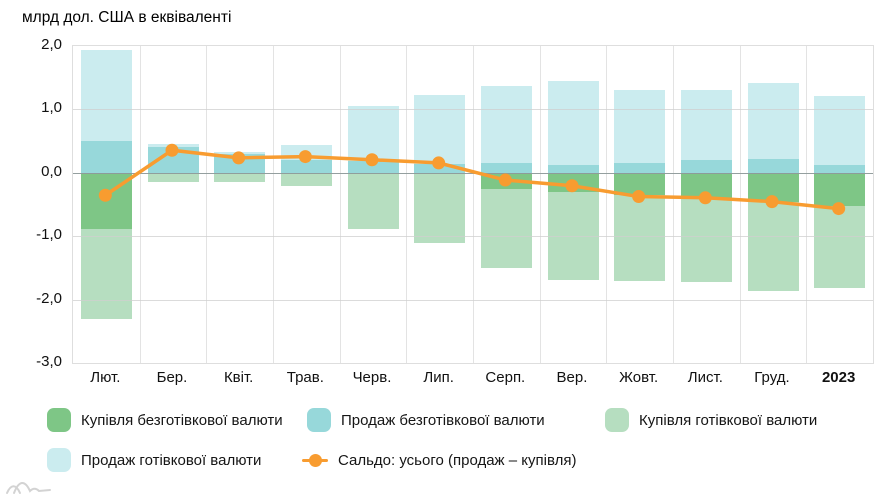 The image size is (891, 500). I want to click on sale-noncash-swatch-icon, so click(319, 420).